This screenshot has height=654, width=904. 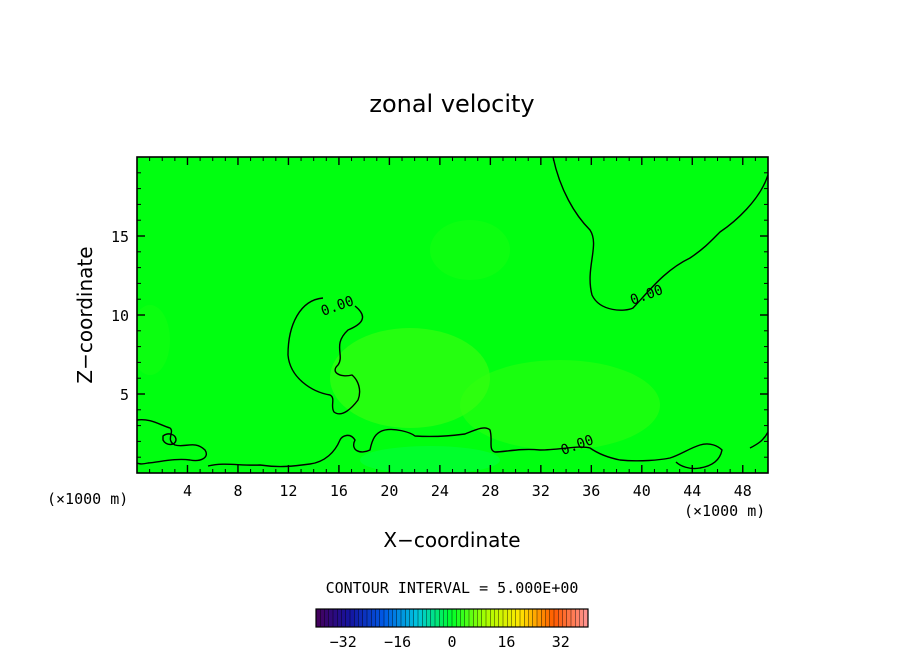 I want to click on contour-bottom, so click(x=452, y=444).